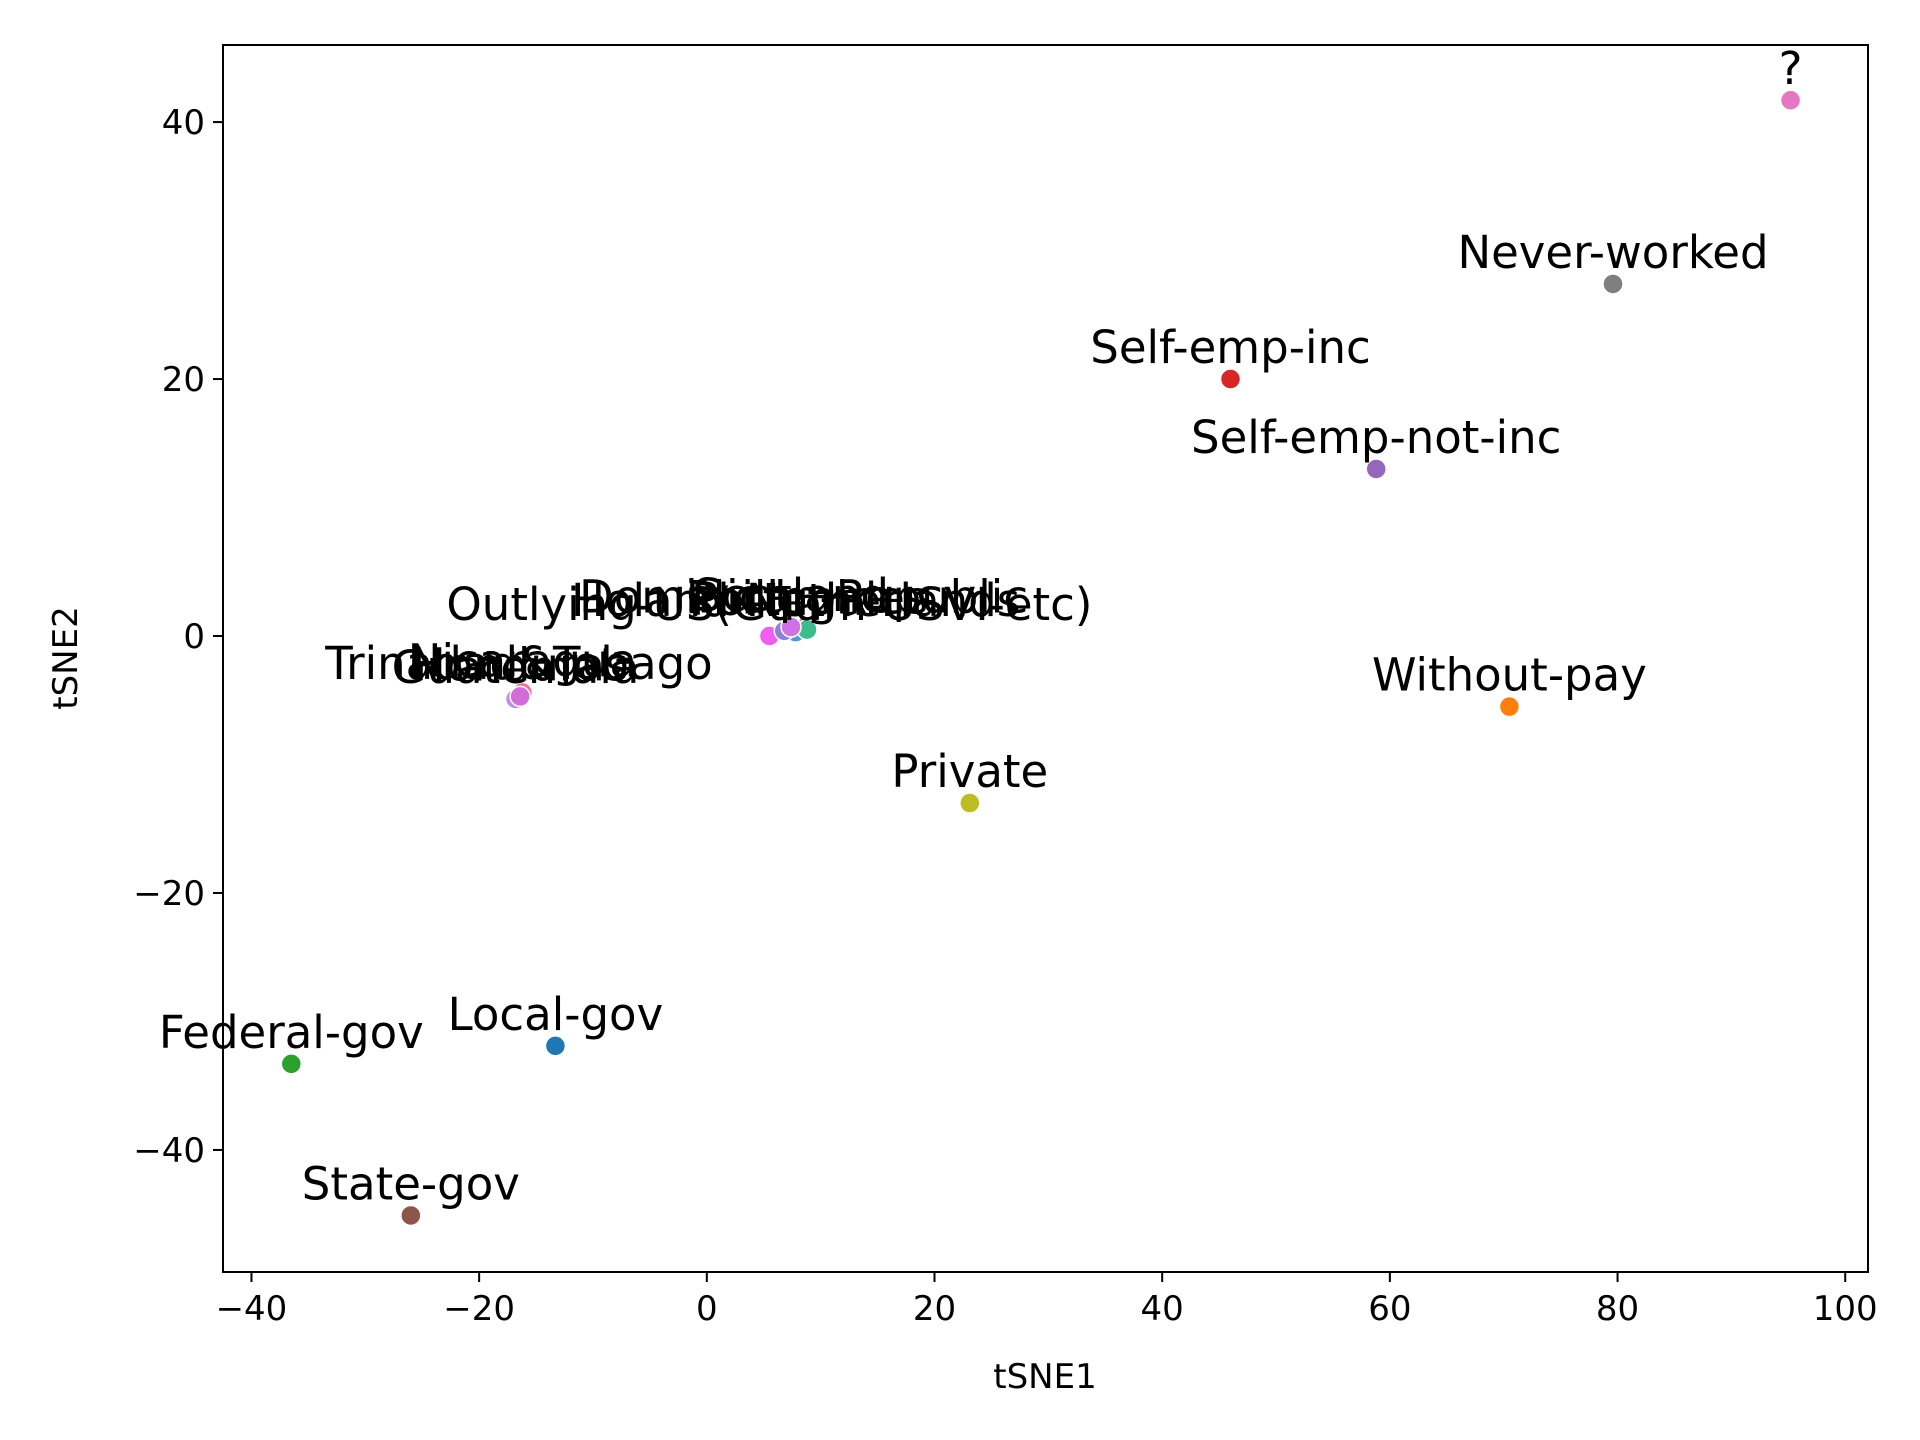 This screenshot has height=1440, width=1920. What do you see at coordinates (969, 771) in the screenshot?
I see `point-label: Private` at bounding box center [969, 771].